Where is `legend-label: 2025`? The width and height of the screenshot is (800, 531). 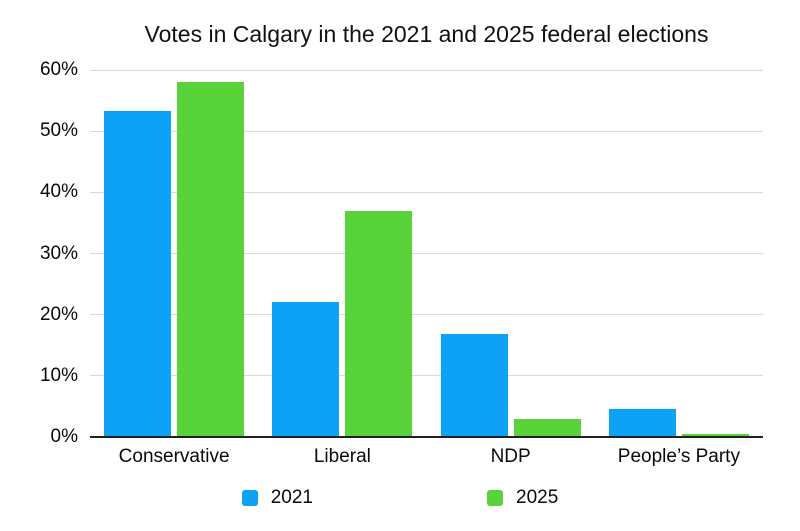
legend-label: 2025 is located at coordinates (537, 497).